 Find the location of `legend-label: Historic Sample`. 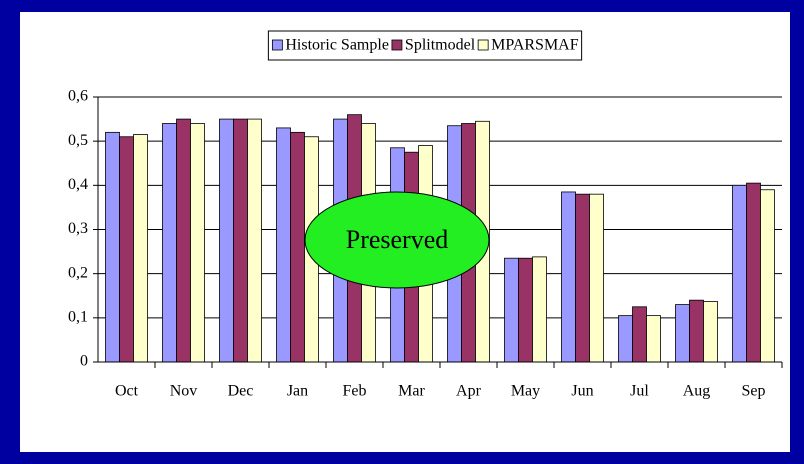

legend-label: Historic Sample is located at coordinates (337, 45).